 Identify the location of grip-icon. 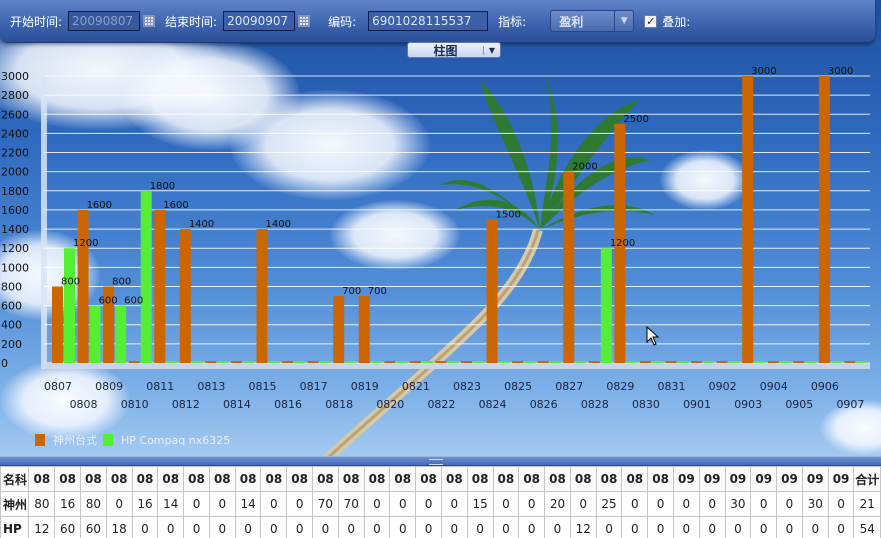
(436, 462).